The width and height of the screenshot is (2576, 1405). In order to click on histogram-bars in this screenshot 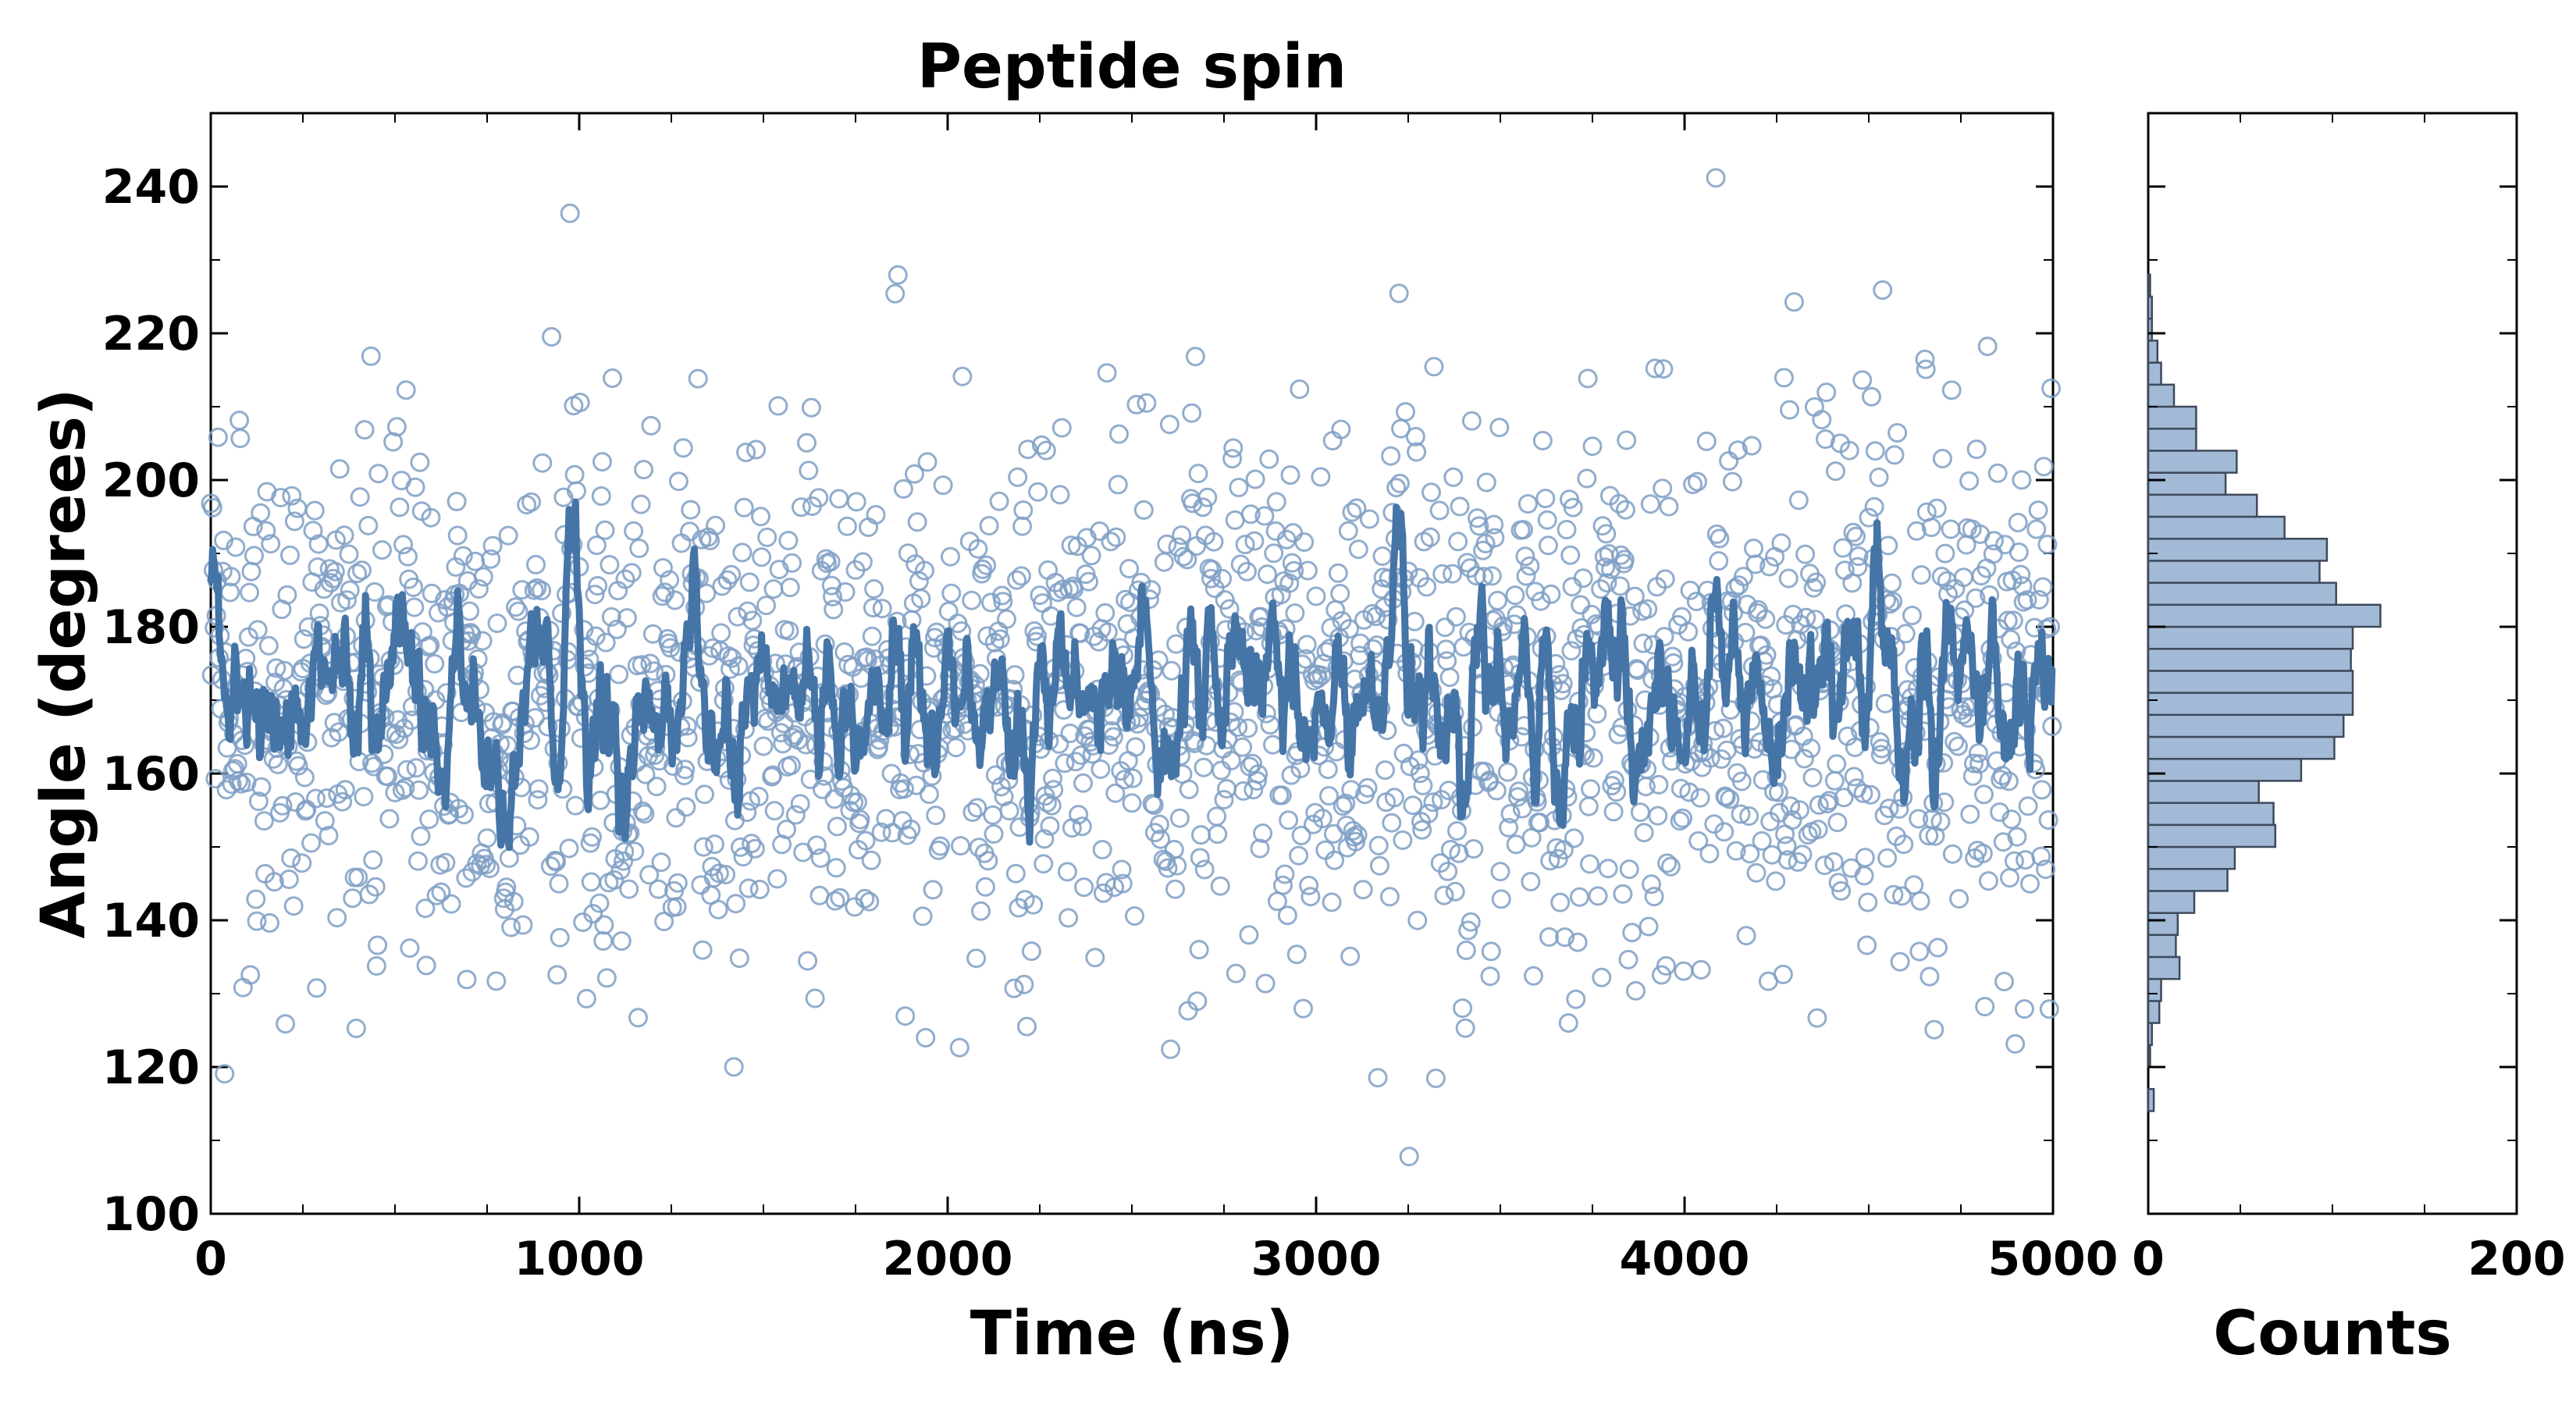, I will do `click(2264, 692)`.